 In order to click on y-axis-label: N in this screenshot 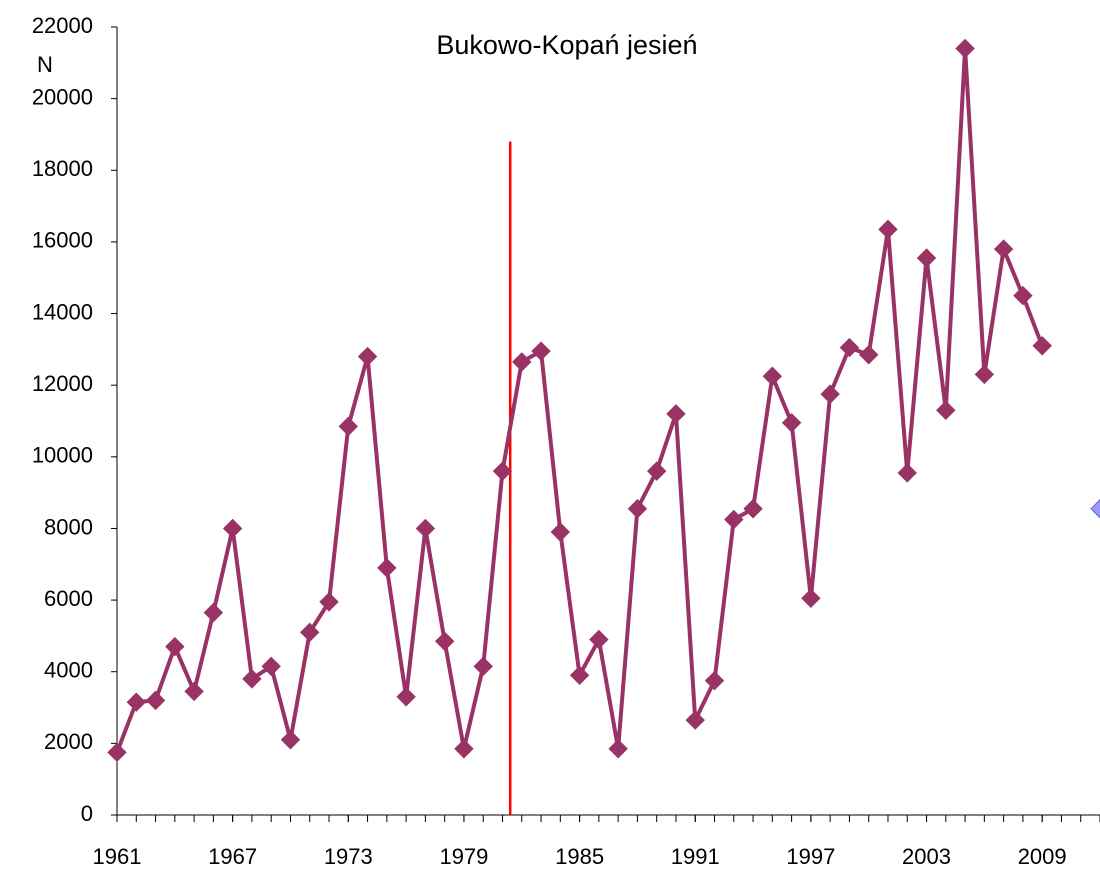, I will do `click(45, 64)`.